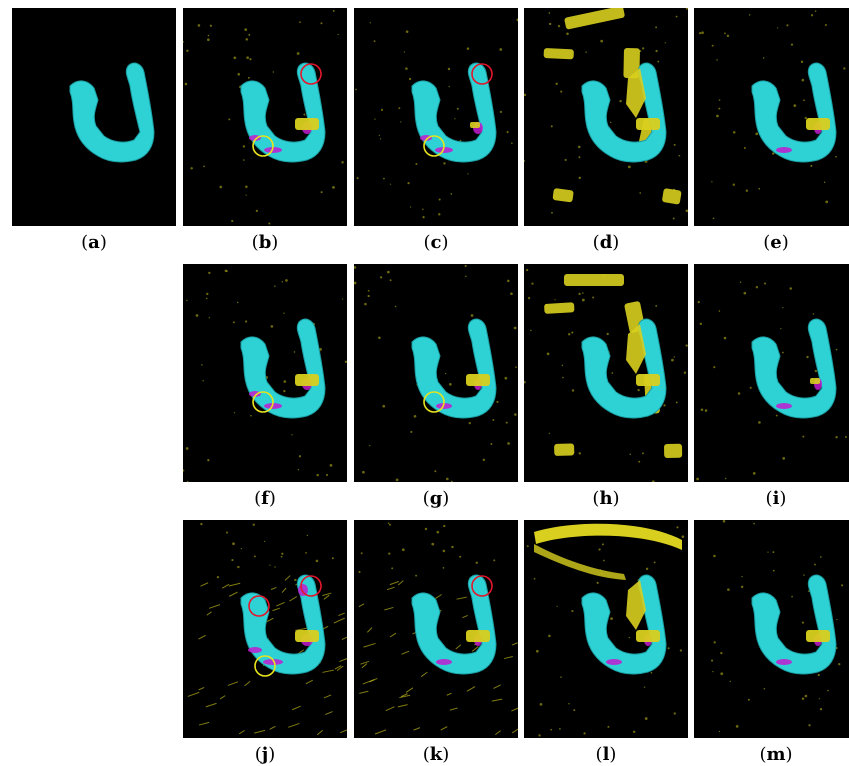 This screenshot has width=849, height=766. What do you see at coordinates (265, 117) in the screenshot?
I see `panel-b` at bounding box center [265, 117].